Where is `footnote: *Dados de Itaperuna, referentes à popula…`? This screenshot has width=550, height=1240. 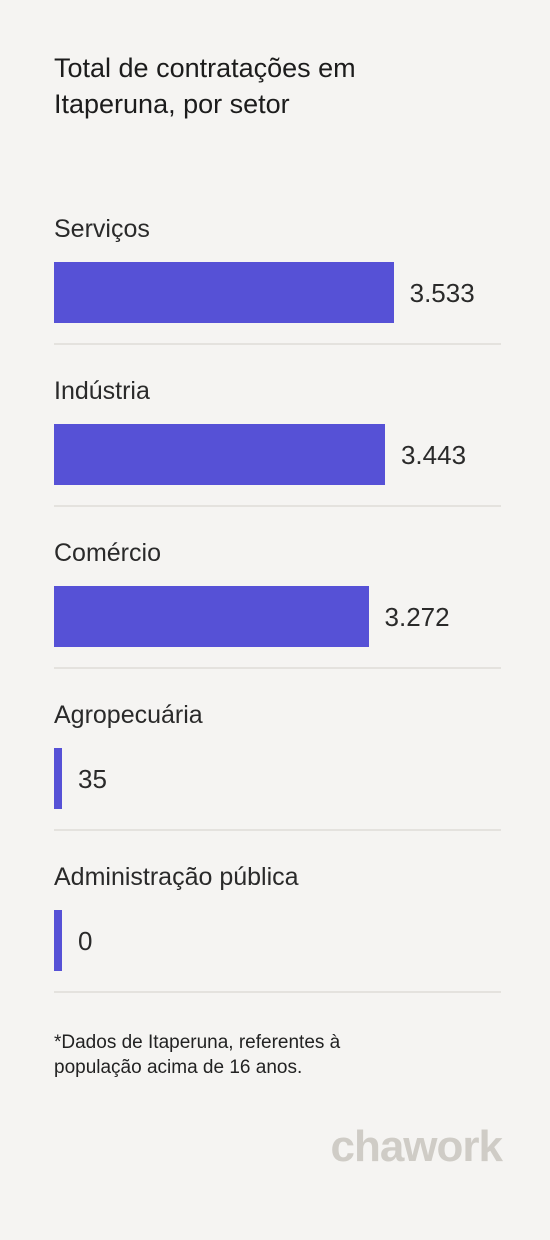 footnote: *Dados de Itaperuna, referentes à popula… is located at coordinates (197, 1055).